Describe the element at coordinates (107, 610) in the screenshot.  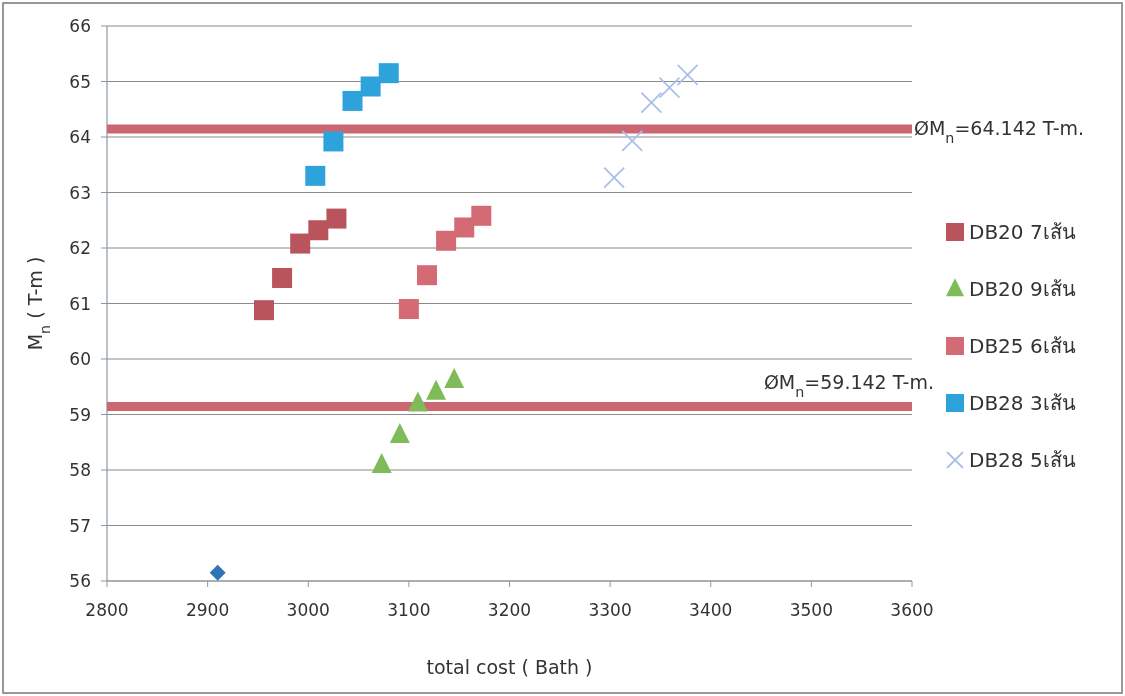
I see `x-tick-label: 2800` at that location.